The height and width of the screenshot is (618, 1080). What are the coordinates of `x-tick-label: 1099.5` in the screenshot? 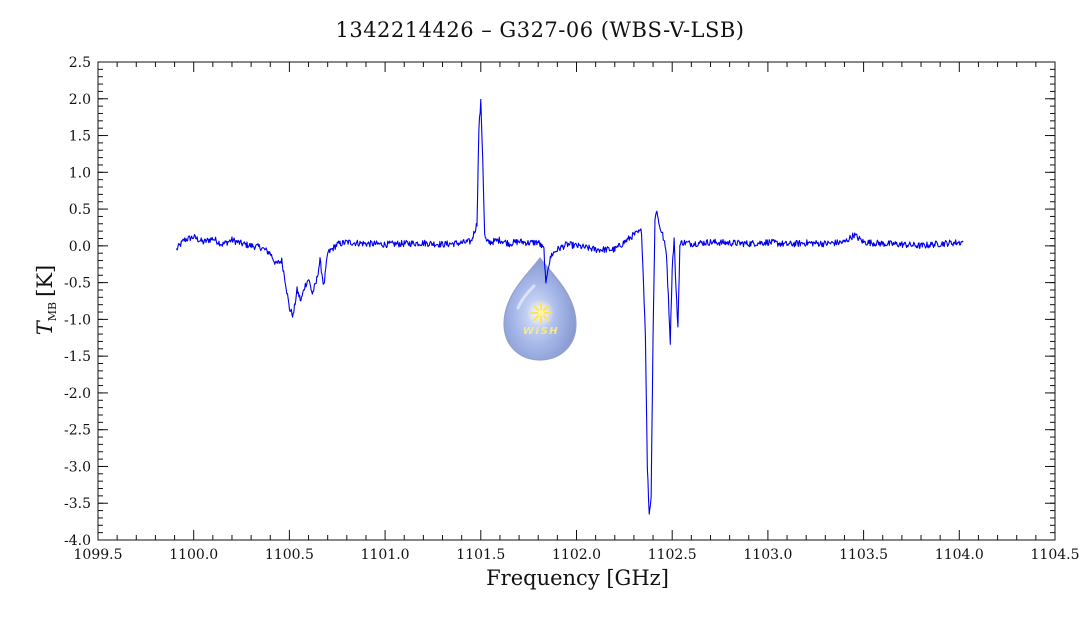 It's located at (98, 555).